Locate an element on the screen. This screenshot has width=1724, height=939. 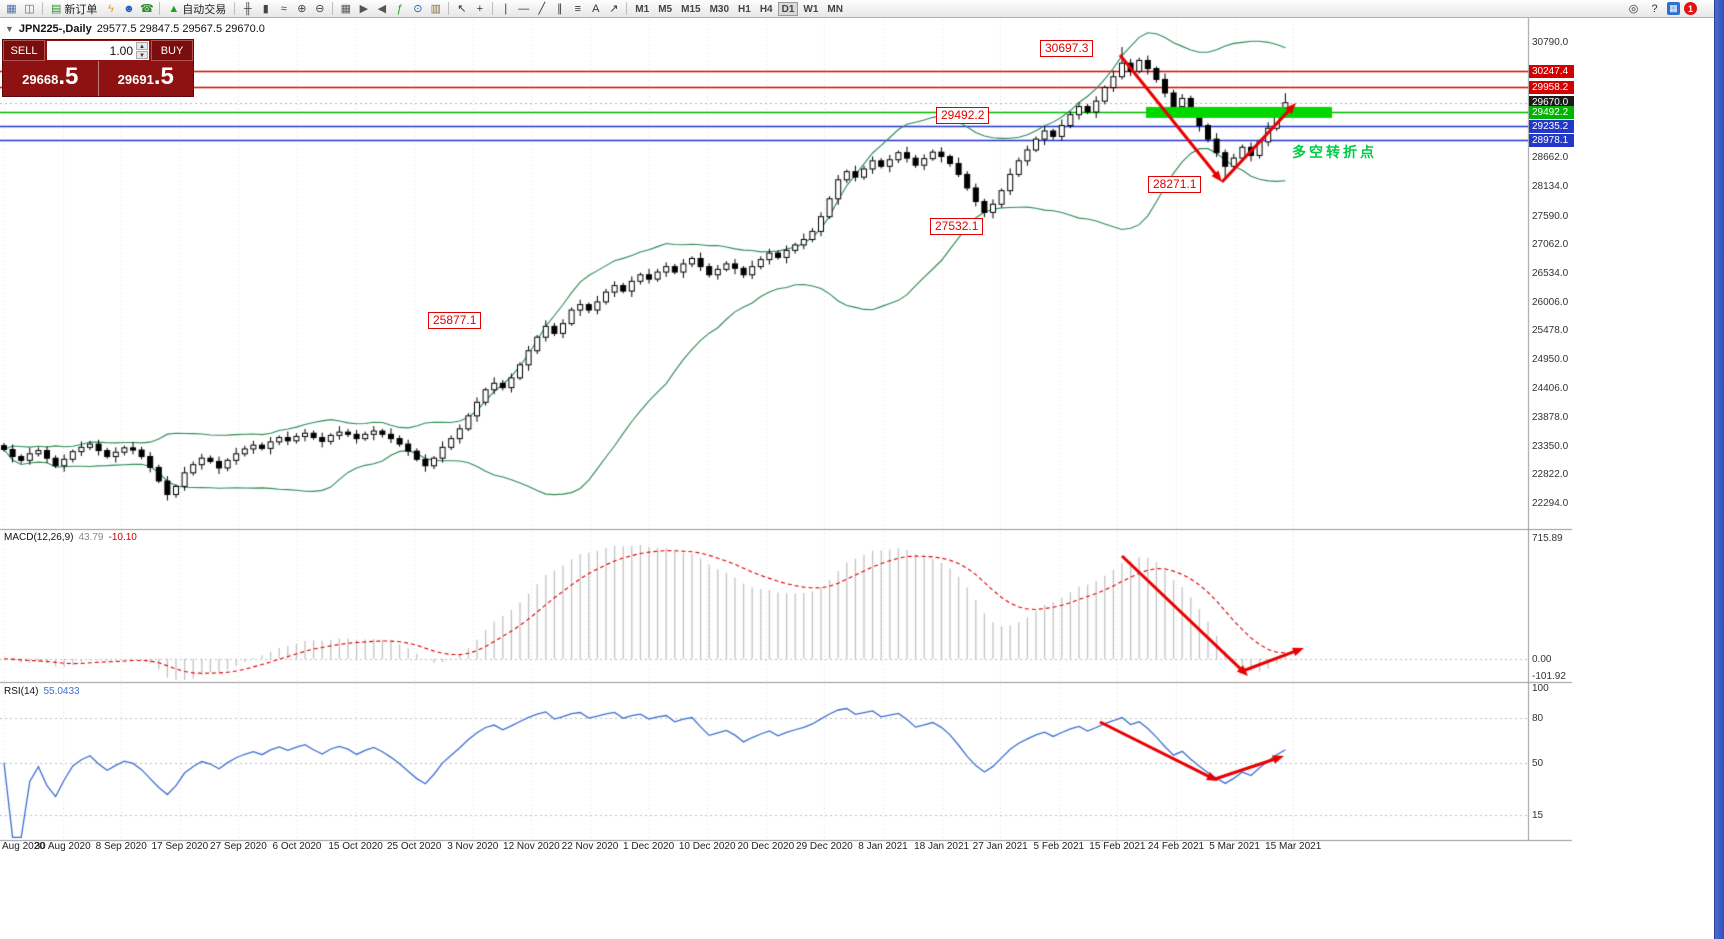
connection-icon: ▦ is located at coordinates (1673, 8).